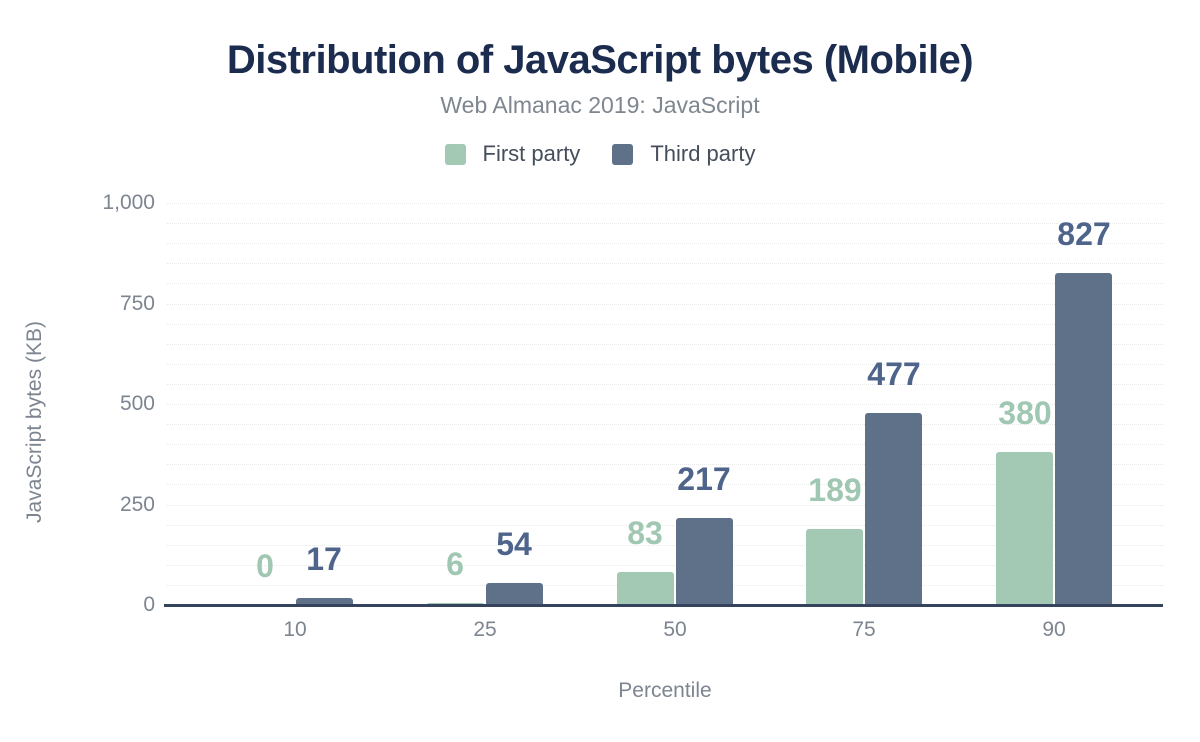 This screenshot has width=1200, height=742. I want to click on value-label-first-party-p75: 189, so click(835, 490).